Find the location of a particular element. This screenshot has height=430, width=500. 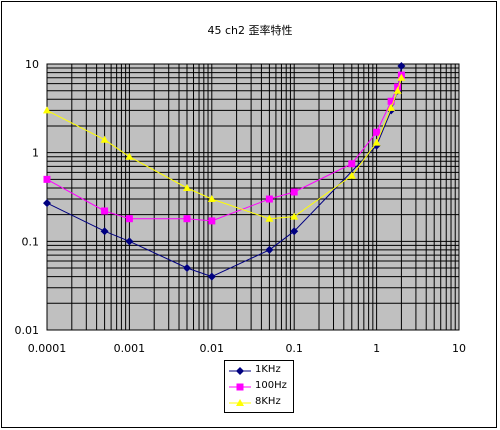

legend-label: 1KHz is located at coordinates (268, 369).